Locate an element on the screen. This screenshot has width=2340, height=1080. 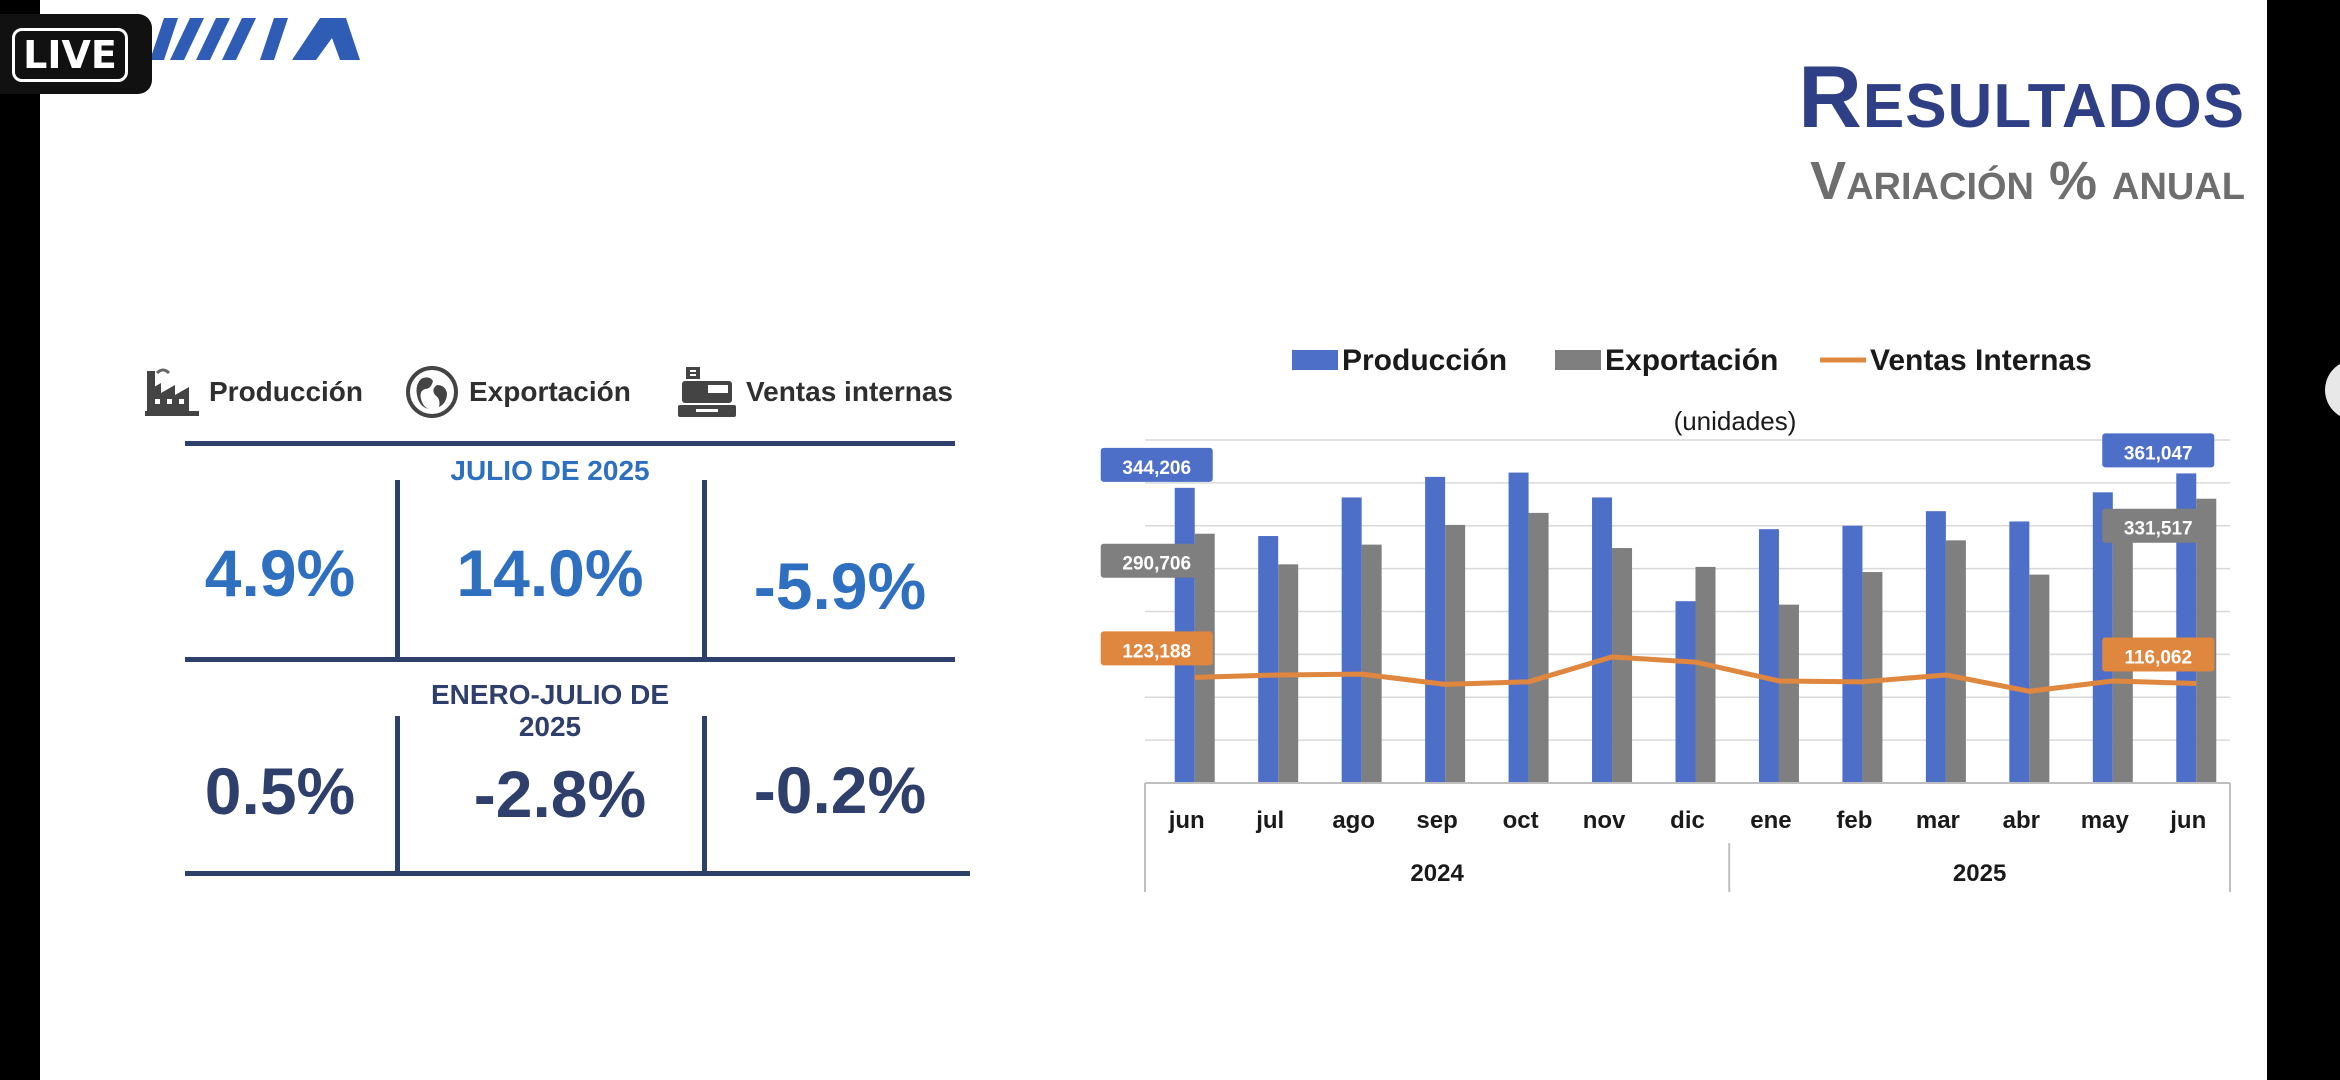
live-badge: LIVE is located at coordinates (76, 54).